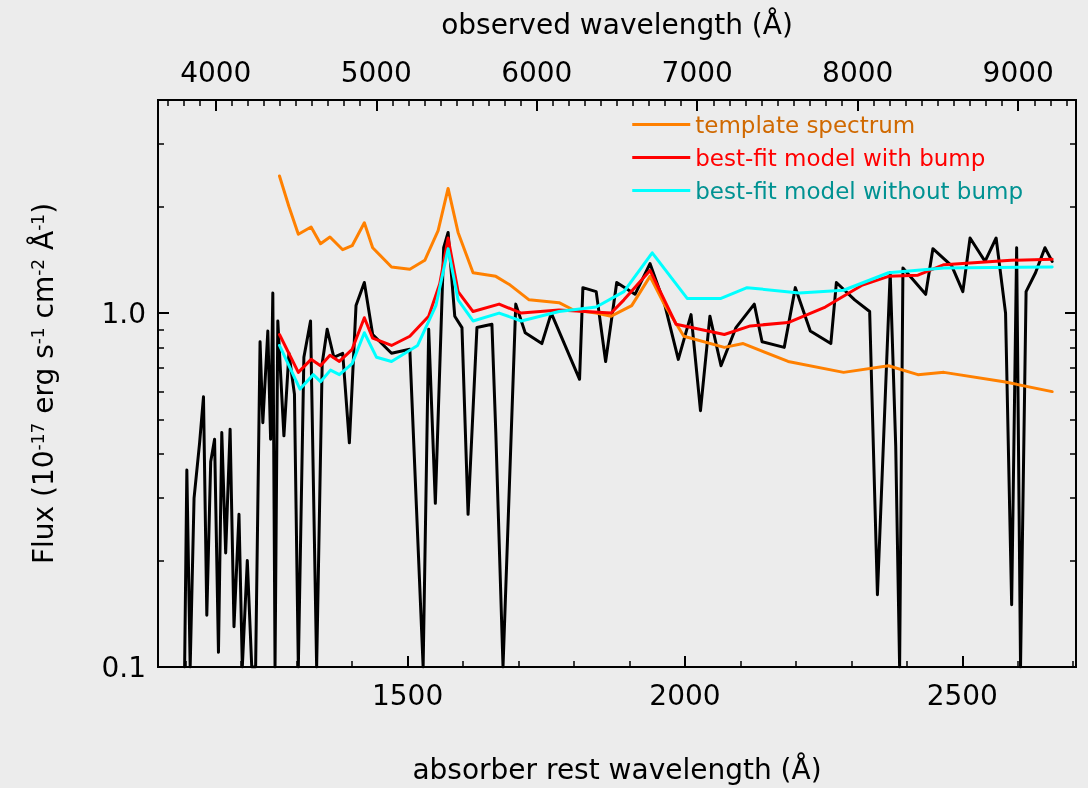 This screenshot has width=1088, height=788. I want to click on x2-axis-title: observed wavelength (Å), so click(617, 23).